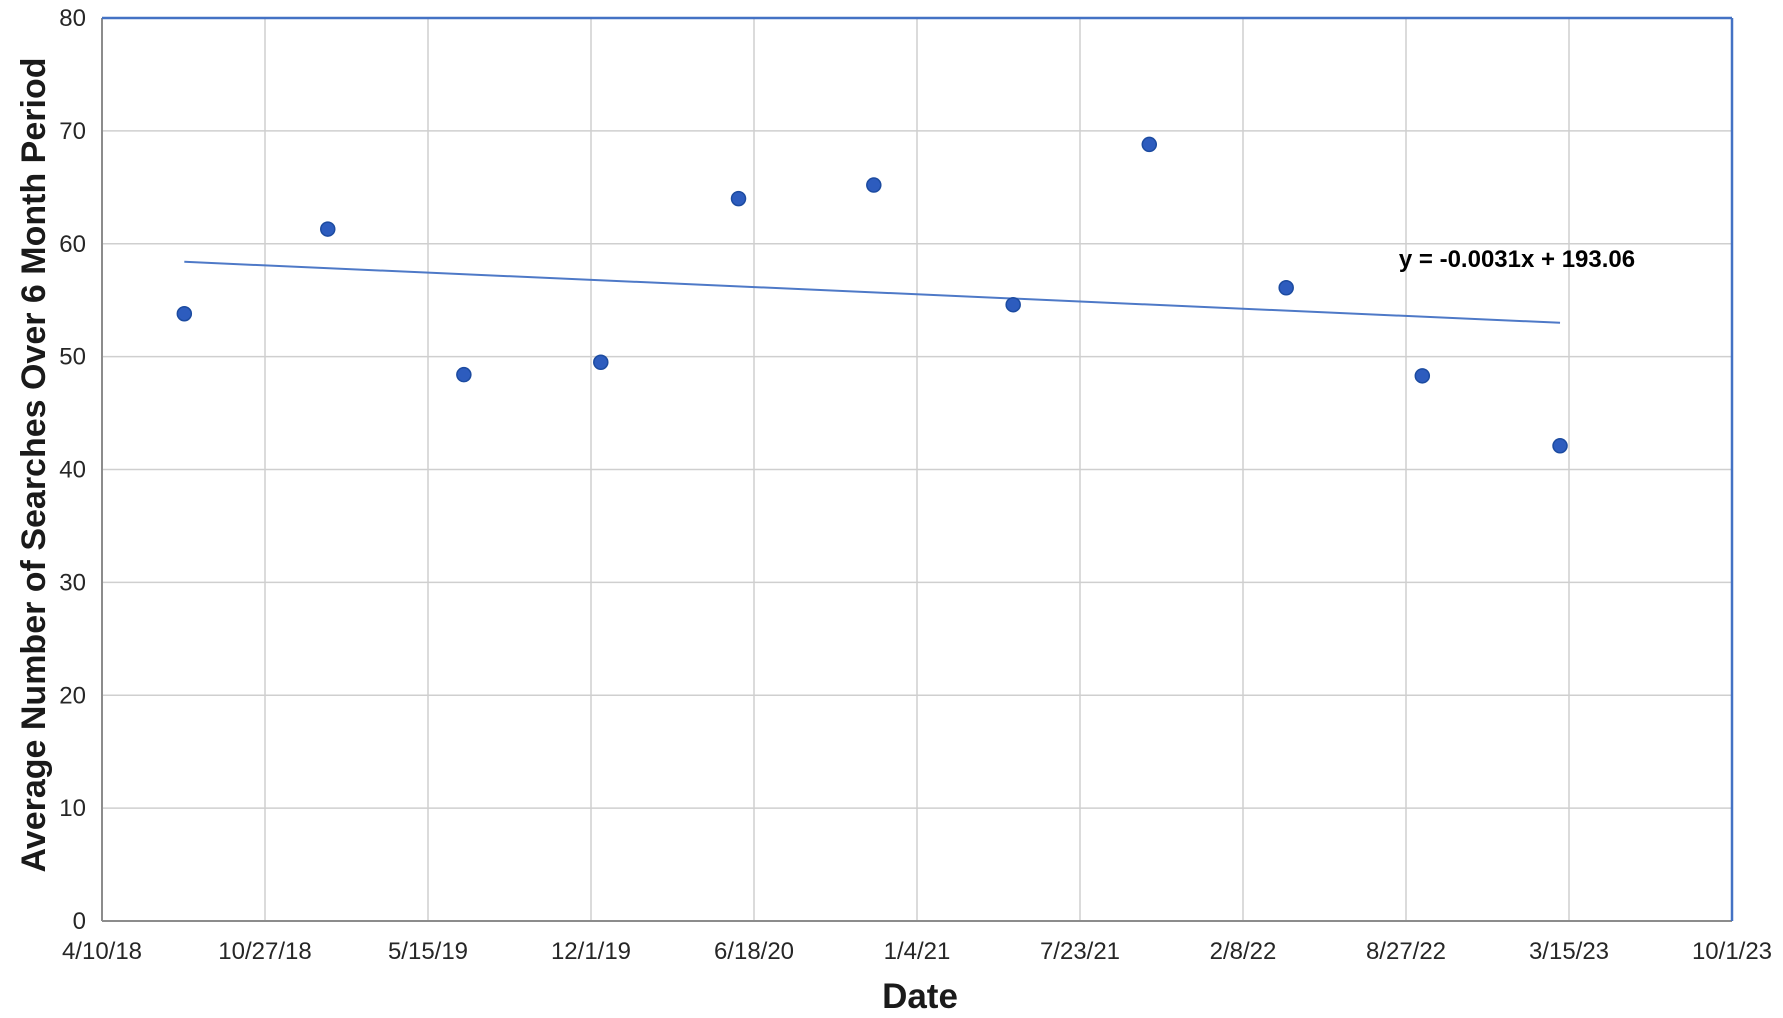 The image size is (1783, 1018). I want to click on x-tick-label: 3/15/23, so click(1569, 951).